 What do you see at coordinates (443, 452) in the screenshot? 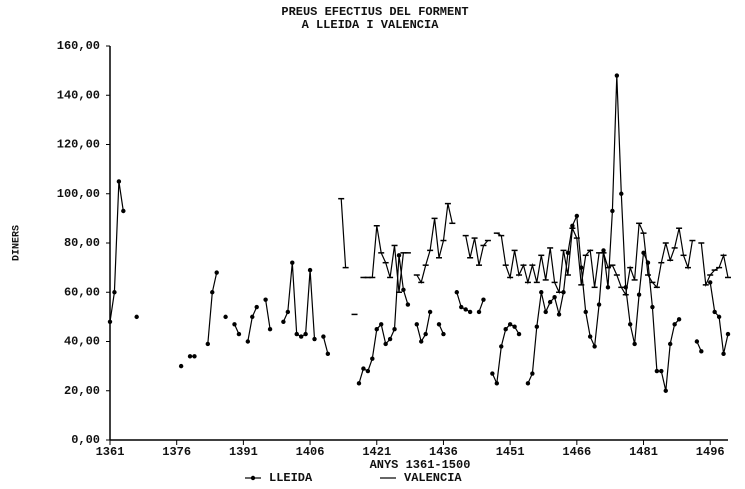
I see `x-tick-label: 1436` at bounding box center [443, 452].